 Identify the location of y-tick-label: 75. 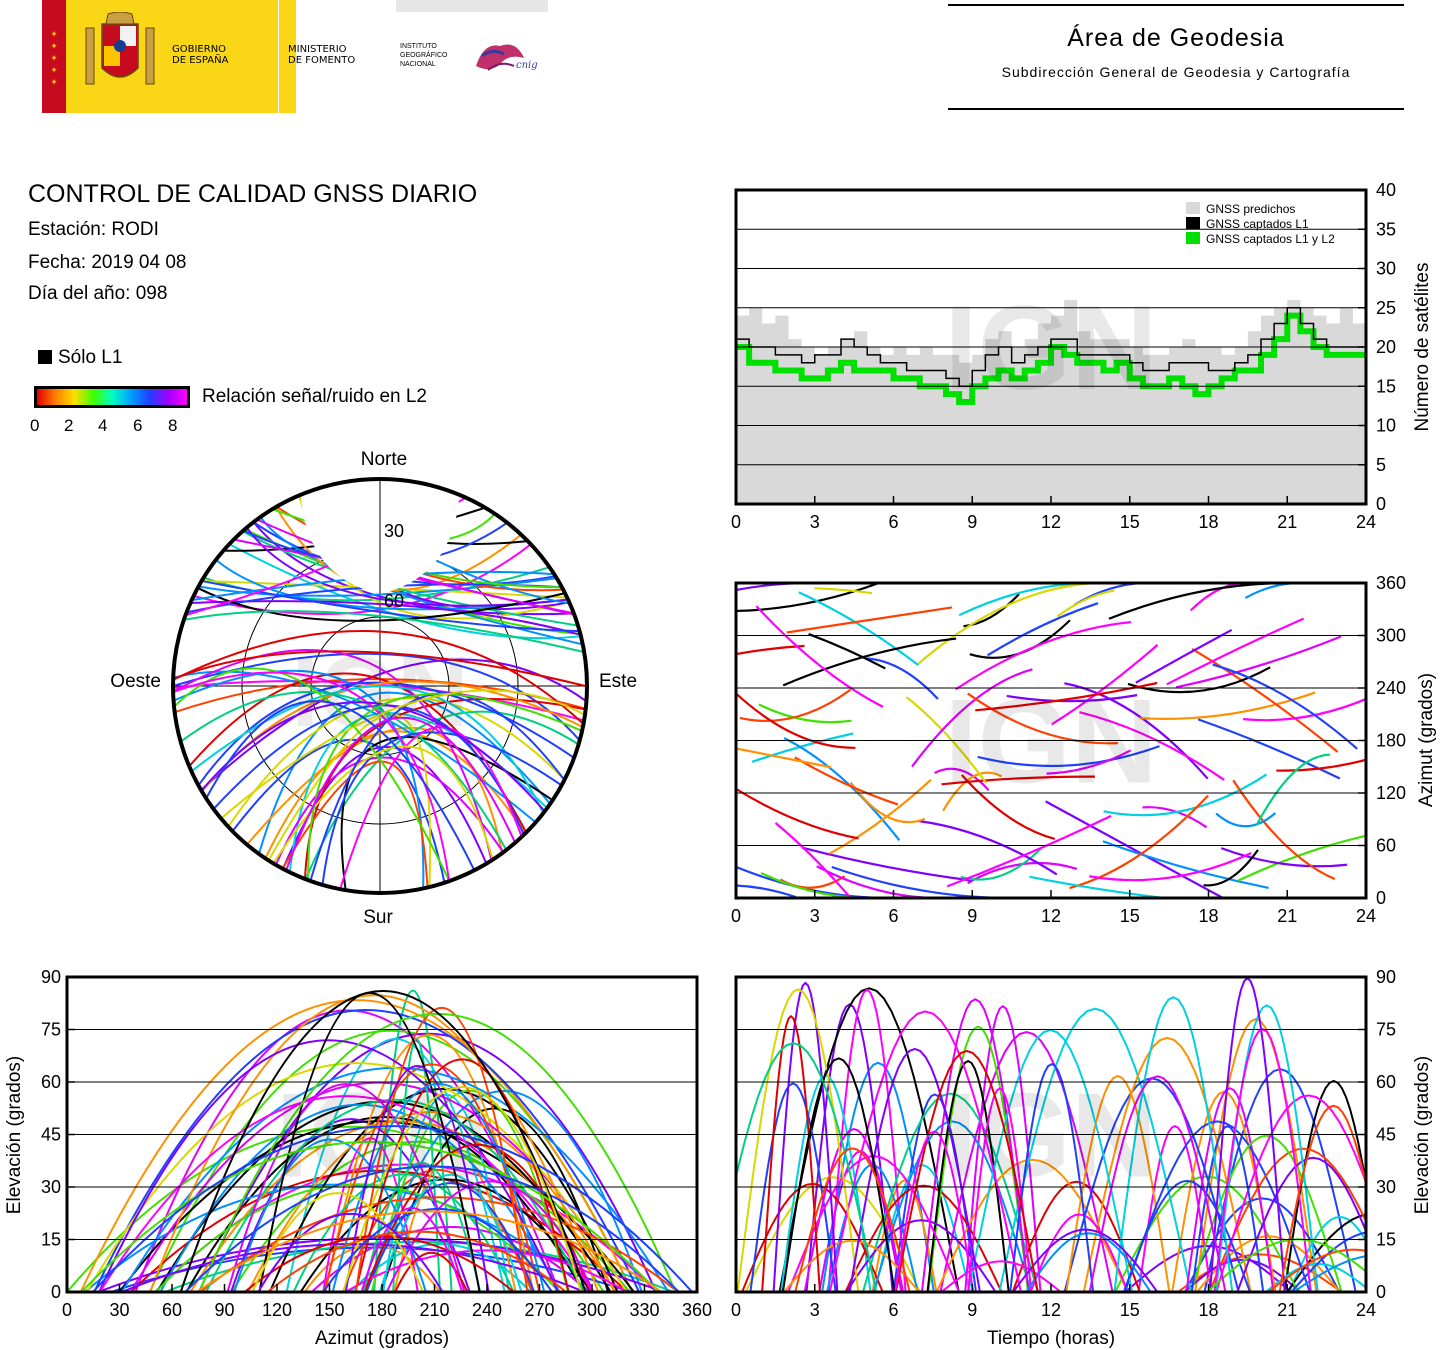
(1386, 1030).